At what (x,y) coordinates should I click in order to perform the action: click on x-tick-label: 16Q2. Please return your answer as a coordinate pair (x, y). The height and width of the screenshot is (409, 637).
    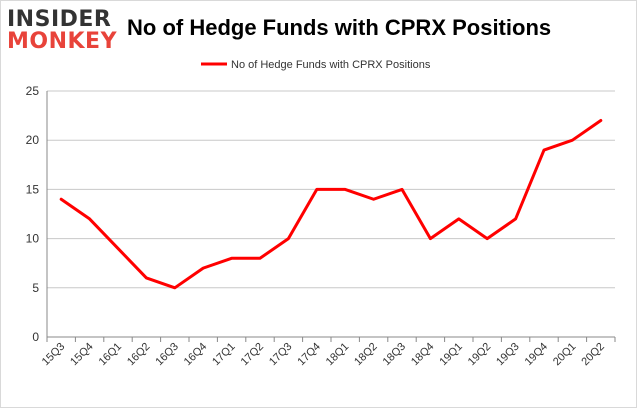
    Looking at the image, I should click on (139, 355).